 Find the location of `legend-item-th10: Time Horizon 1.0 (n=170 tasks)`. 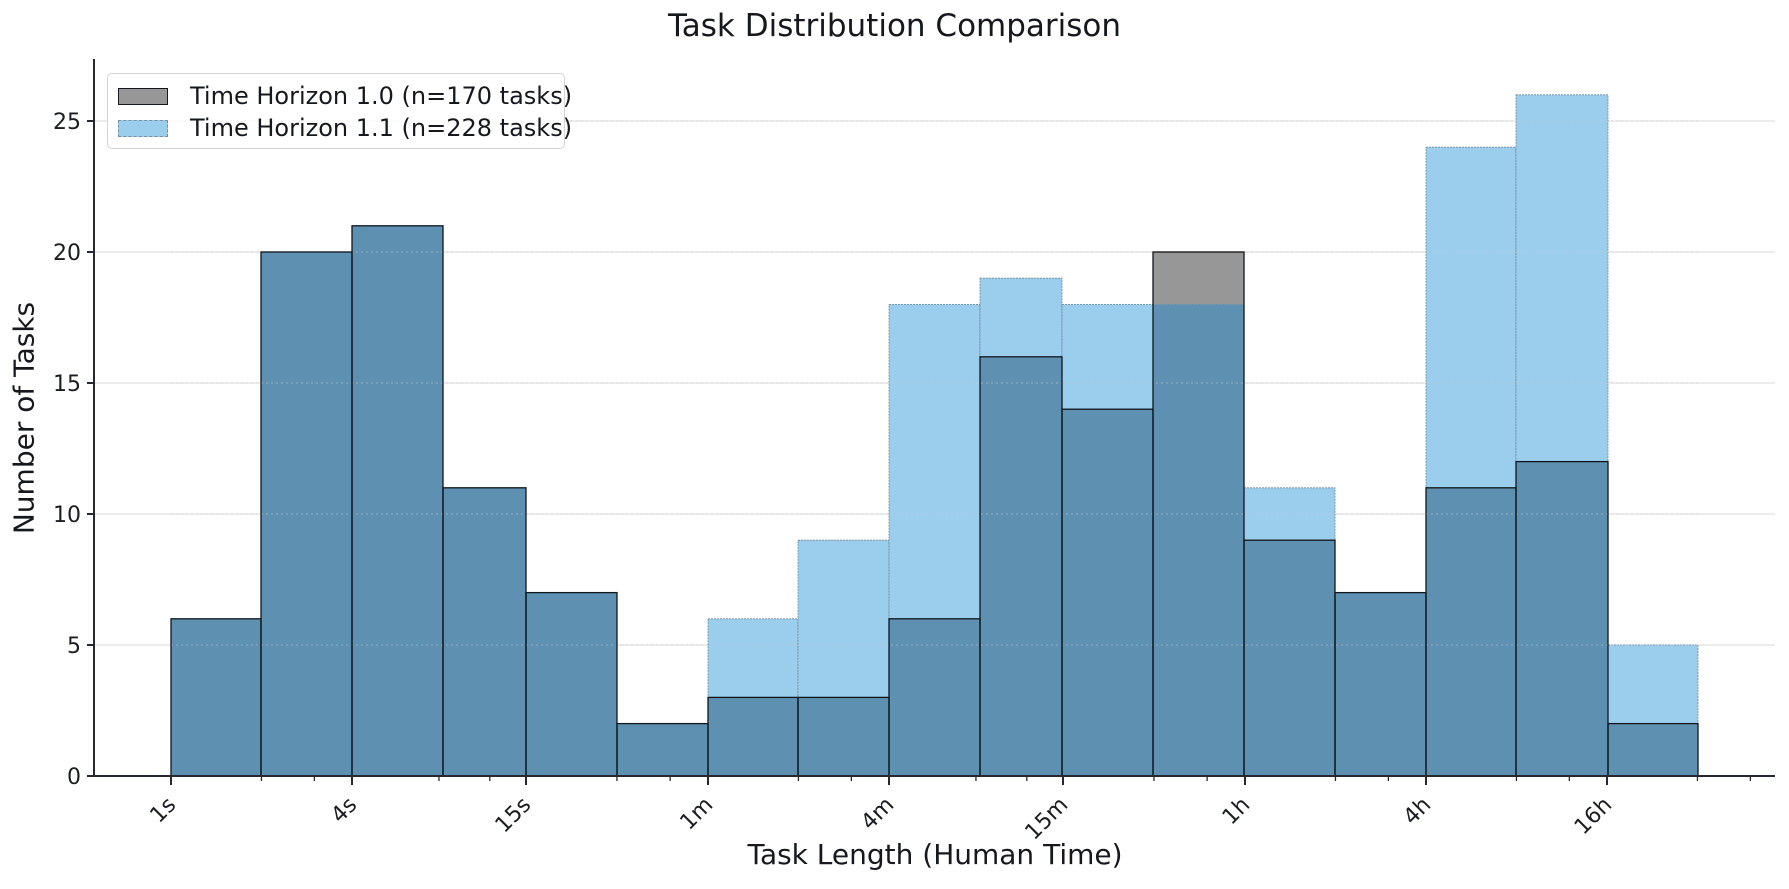

legend-item-th10: Time Horizon 1.0 (n=170 tasks) is located at coordinates (345, 96).